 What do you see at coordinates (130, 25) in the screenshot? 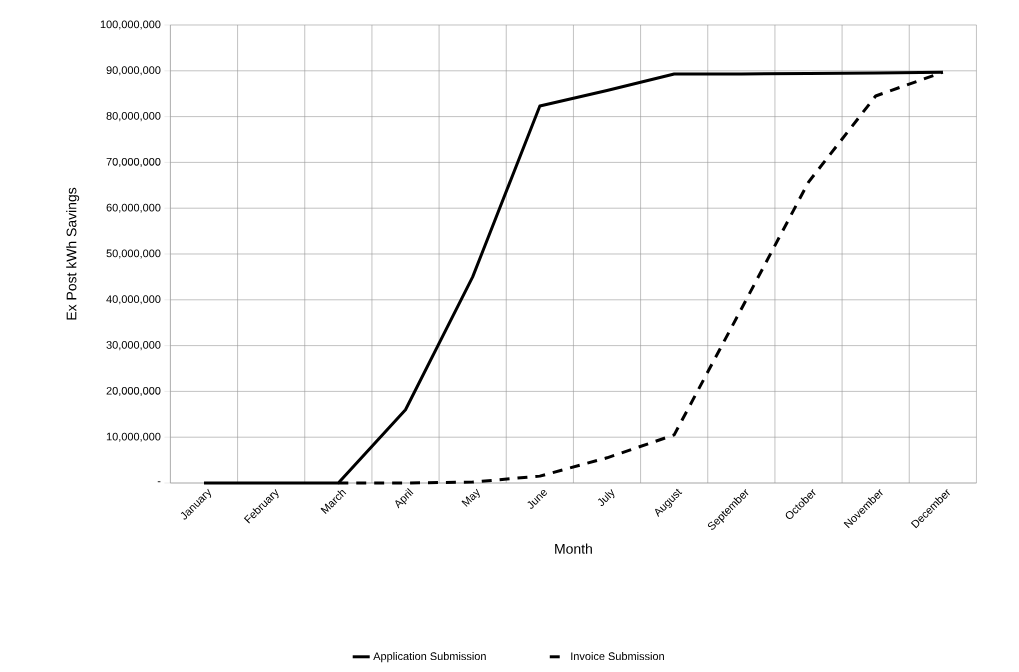
I see `y-tick-label: 100,000,000` at bounding box center [130, 25].